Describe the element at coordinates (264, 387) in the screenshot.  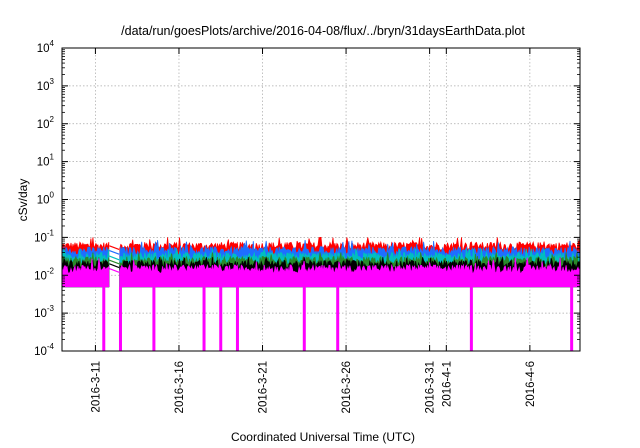
I see `x-tick-label: 2016-3-21` at that location.